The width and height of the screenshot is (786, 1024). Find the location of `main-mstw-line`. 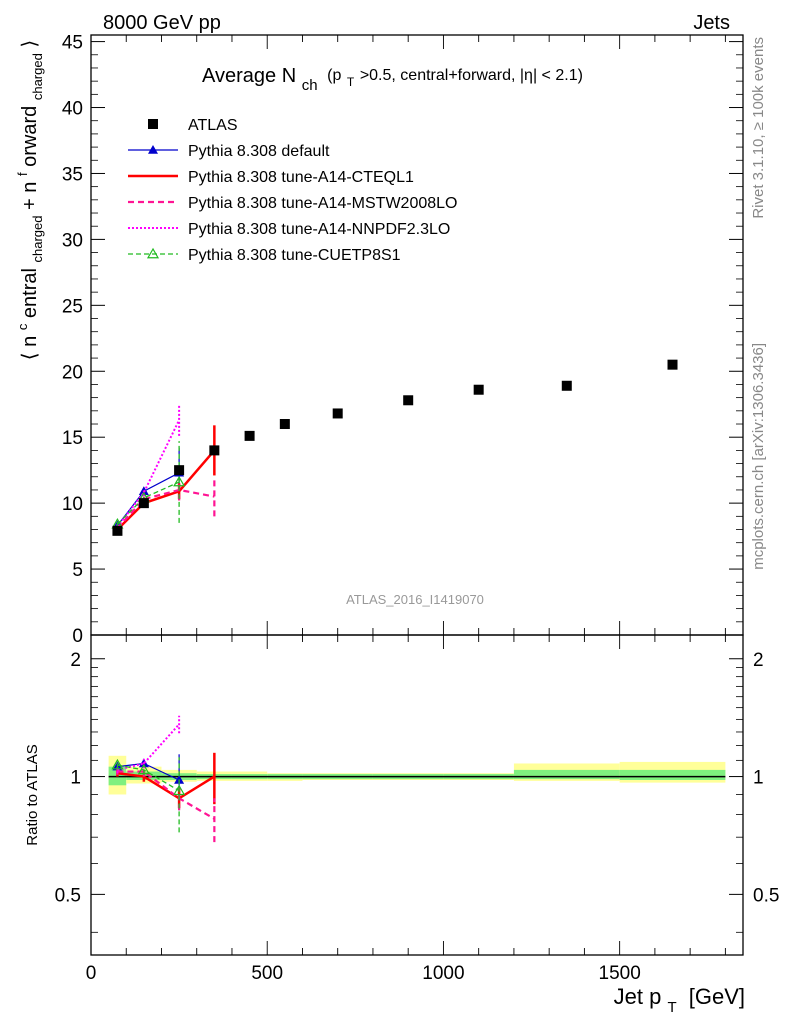

main-mstw-line is located at coordinates (165, 508).